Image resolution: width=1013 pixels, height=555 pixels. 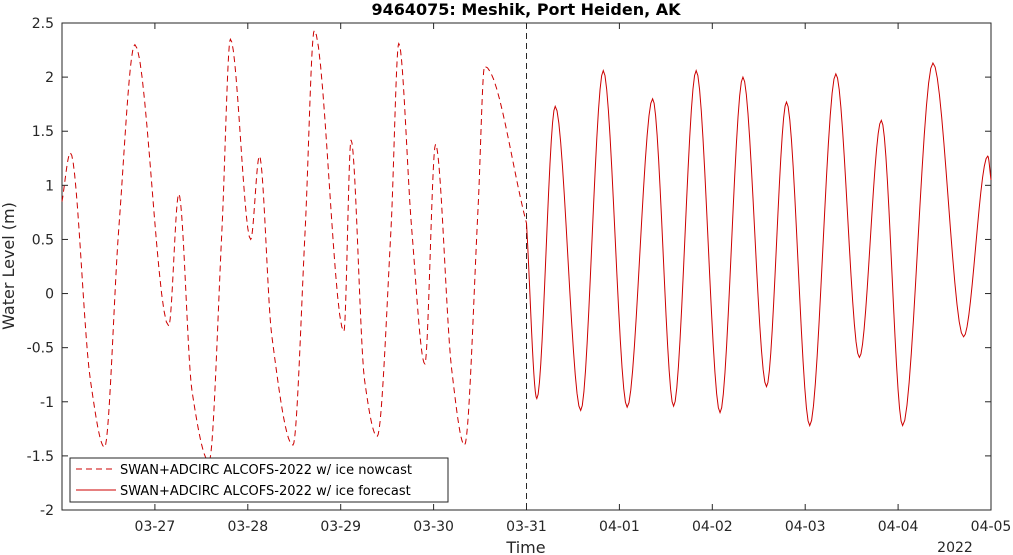 What do you see at coordinates (40, 349) in the screenshot?
I see `y-tick-label: -0.5` at bounding box center [40, 349].